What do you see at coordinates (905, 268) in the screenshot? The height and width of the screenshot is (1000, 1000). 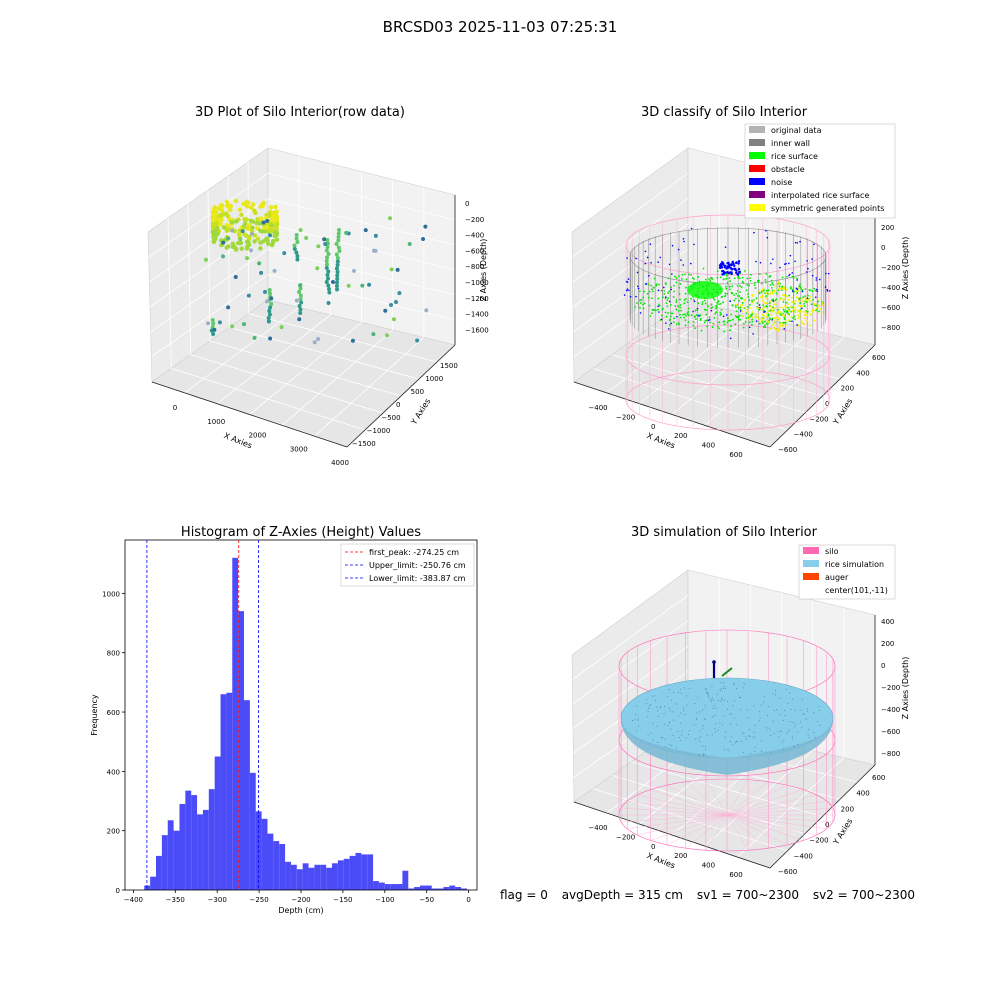 I see `classify-z-axis-label: Z Axies (Depth)` at bounding box center [905, 268].